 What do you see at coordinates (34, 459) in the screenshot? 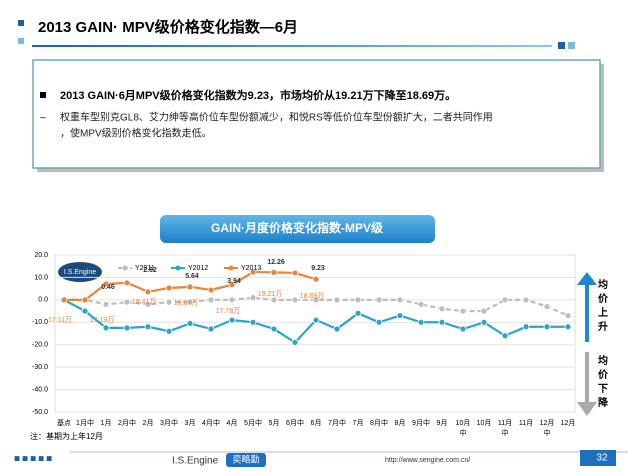
I see `deco-dots: ■■■■■` at bounding box center [34, 459].